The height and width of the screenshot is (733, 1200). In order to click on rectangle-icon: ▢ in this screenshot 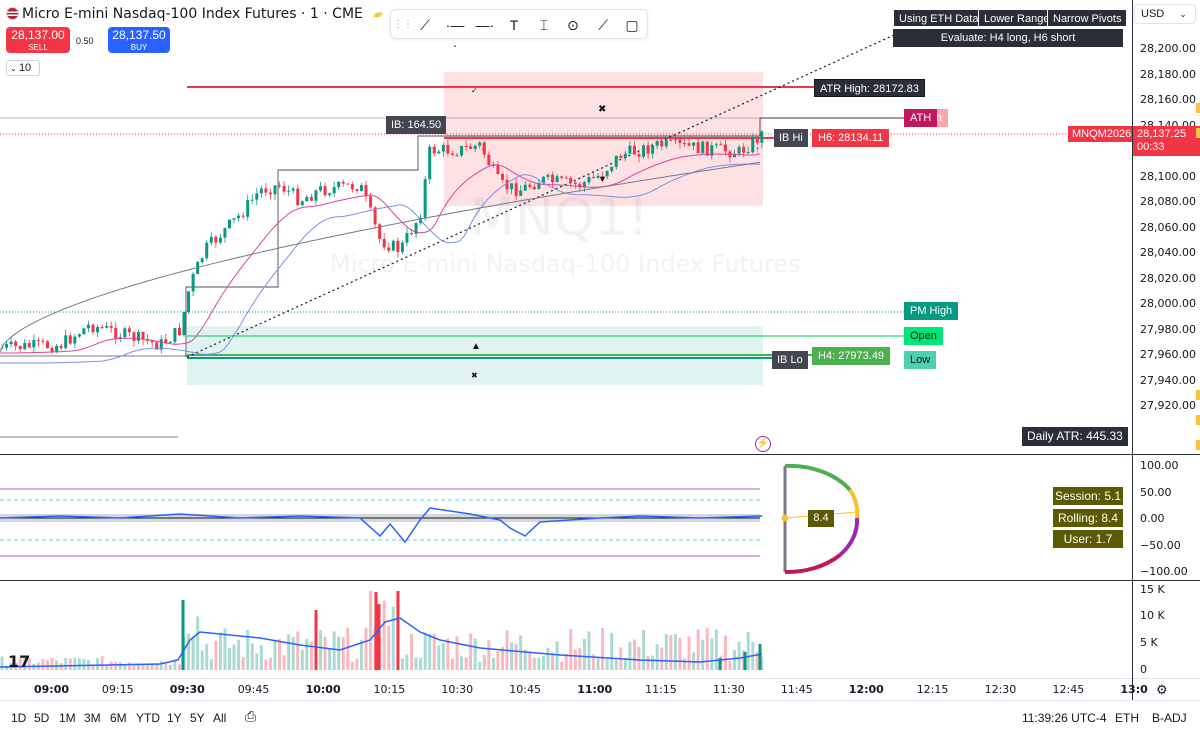, I will do `click(632, 25)`.